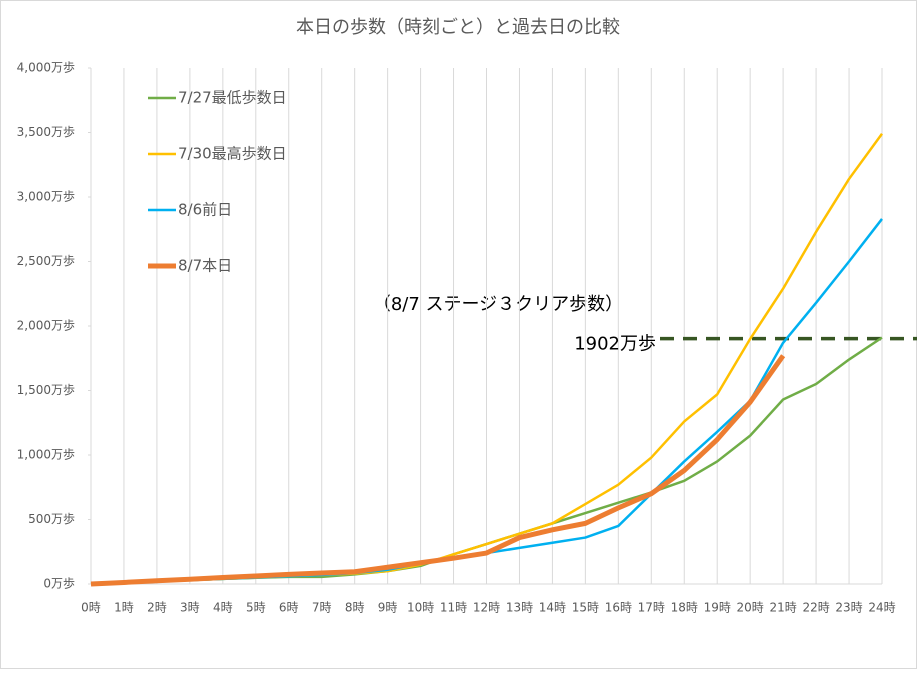  I want to click on legend-label: 8/7本日, so click(205, 266).